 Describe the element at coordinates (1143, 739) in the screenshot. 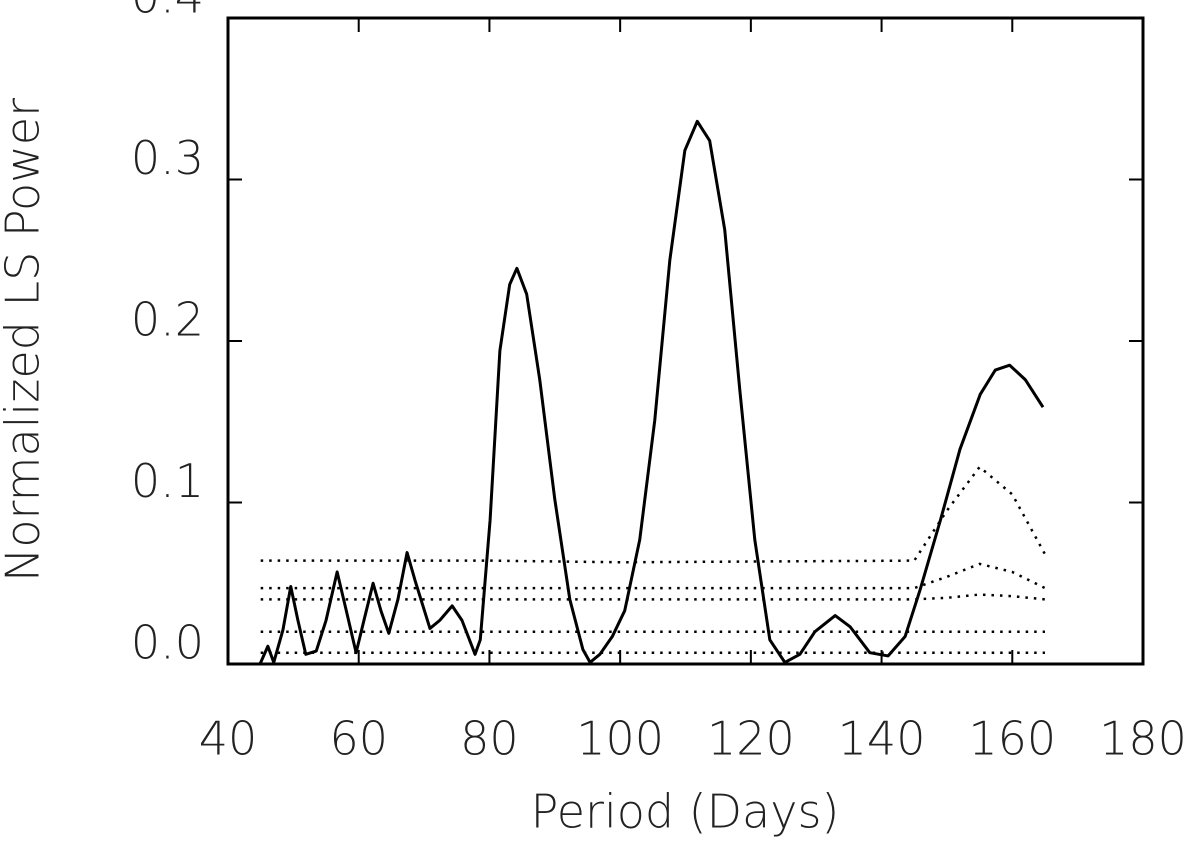

I see `x-tick-label: 180` at that location.